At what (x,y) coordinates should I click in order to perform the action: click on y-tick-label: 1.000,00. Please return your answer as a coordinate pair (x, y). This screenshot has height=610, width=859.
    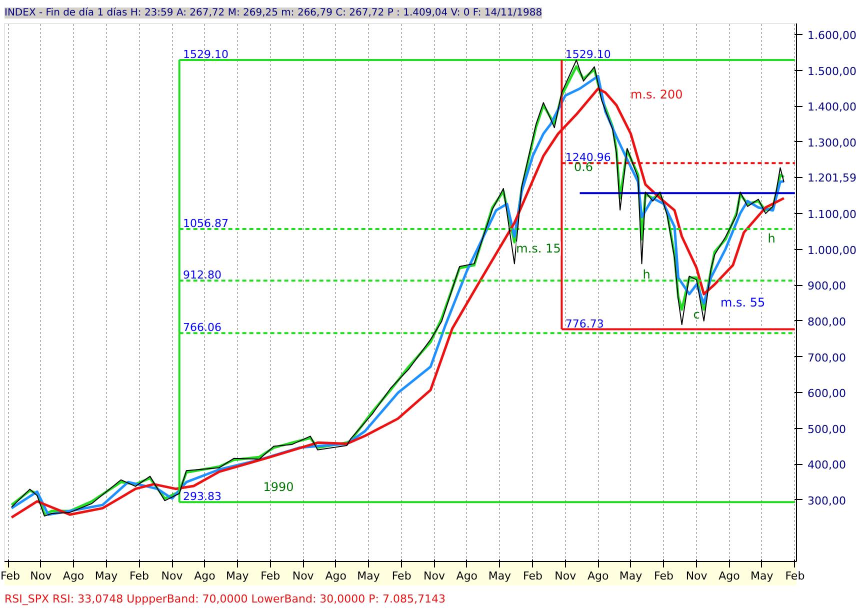
    Looking at the image, I should click on (832, 250).